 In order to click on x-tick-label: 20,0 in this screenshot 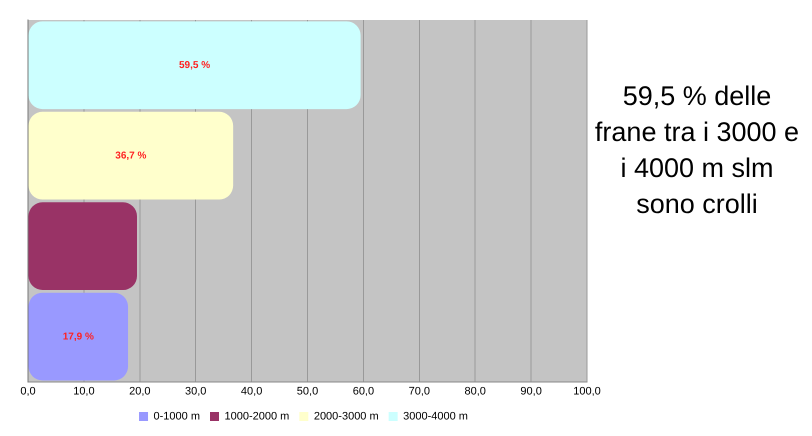, I will do `click(140, 391)`.